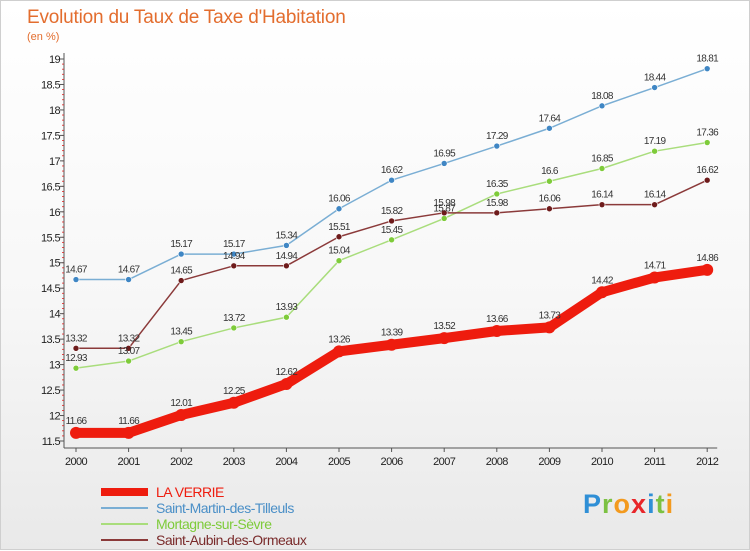 The image size is (750, 551). I want to click on y-tick-label: 16, so click(55, 213).